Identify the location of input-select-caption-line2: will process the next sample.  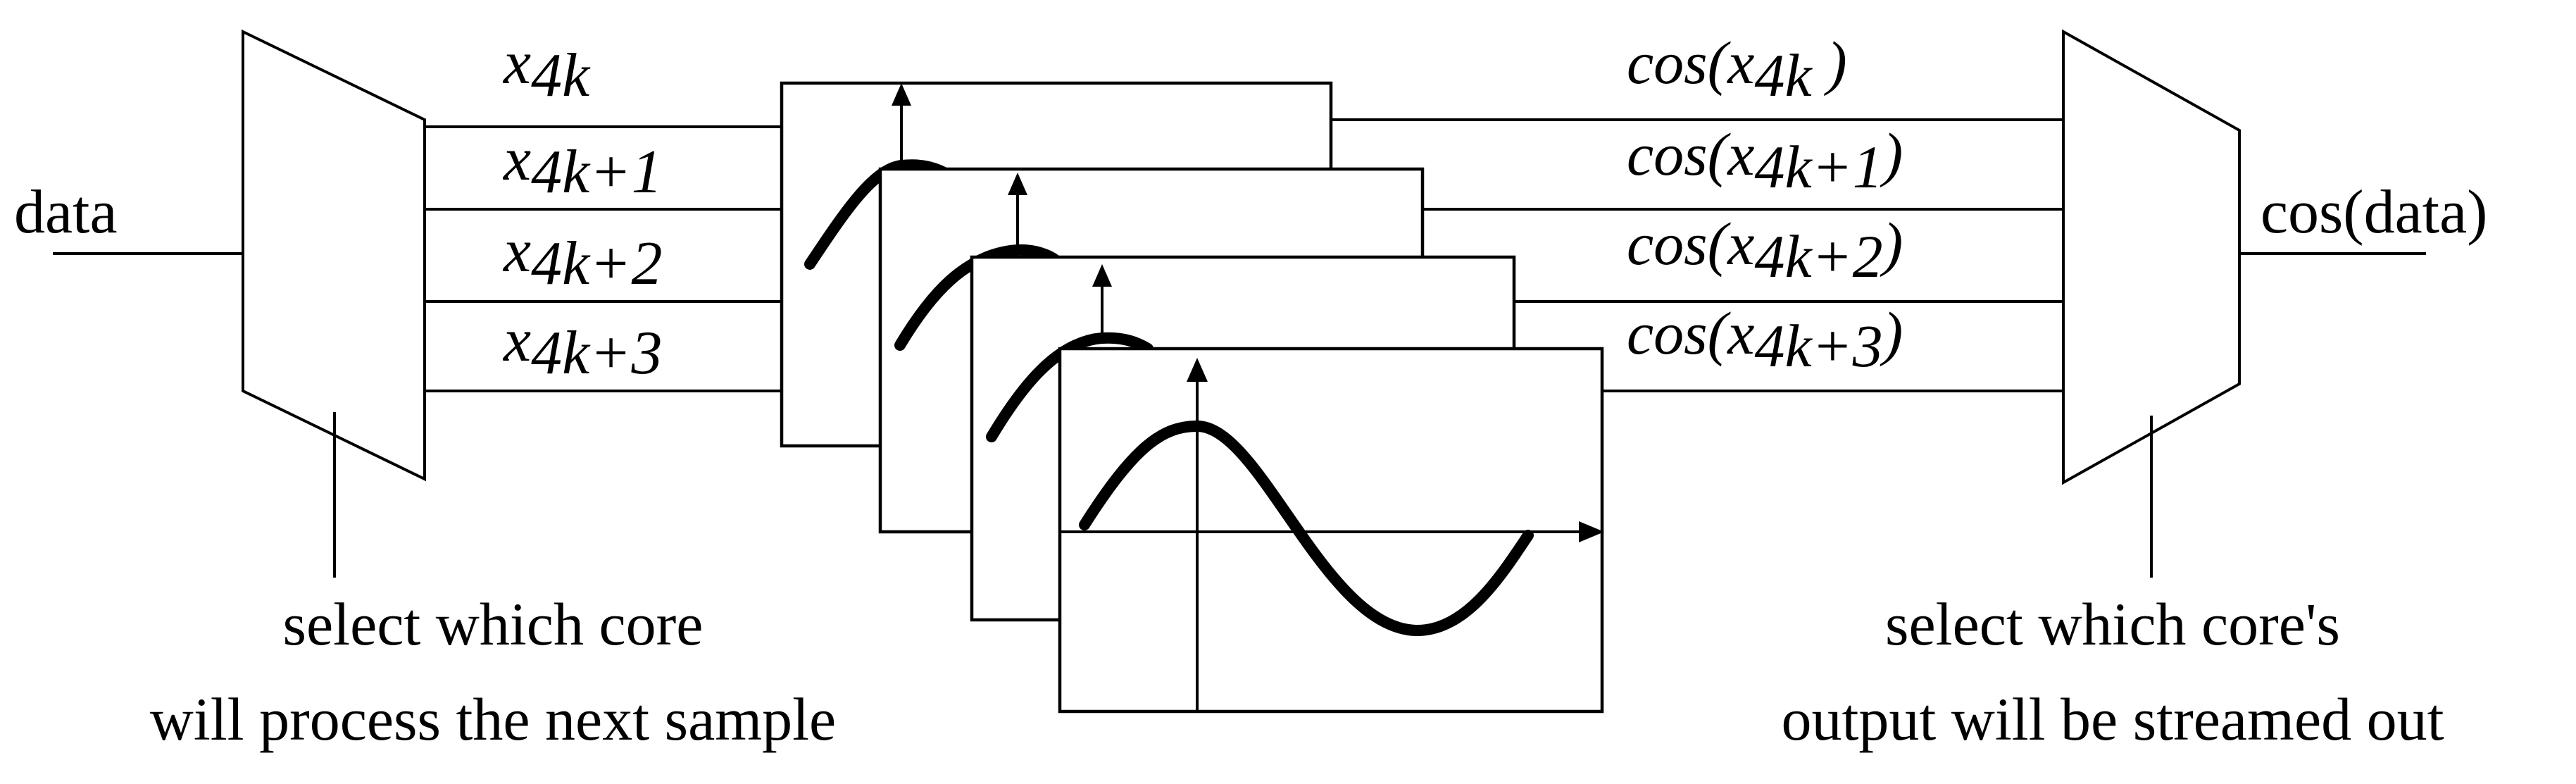
(493, 719).